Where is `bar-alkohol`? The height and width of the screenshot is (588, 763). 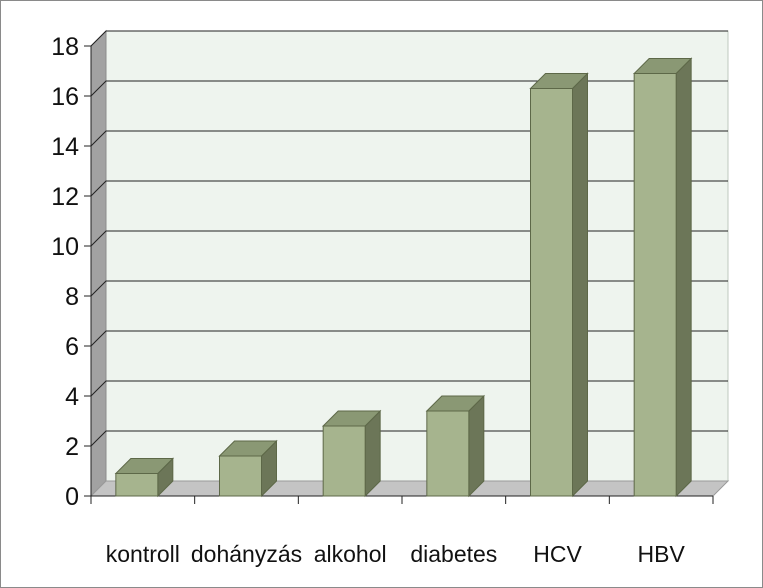 bar-alkohol is located at coordinates (351, 453).